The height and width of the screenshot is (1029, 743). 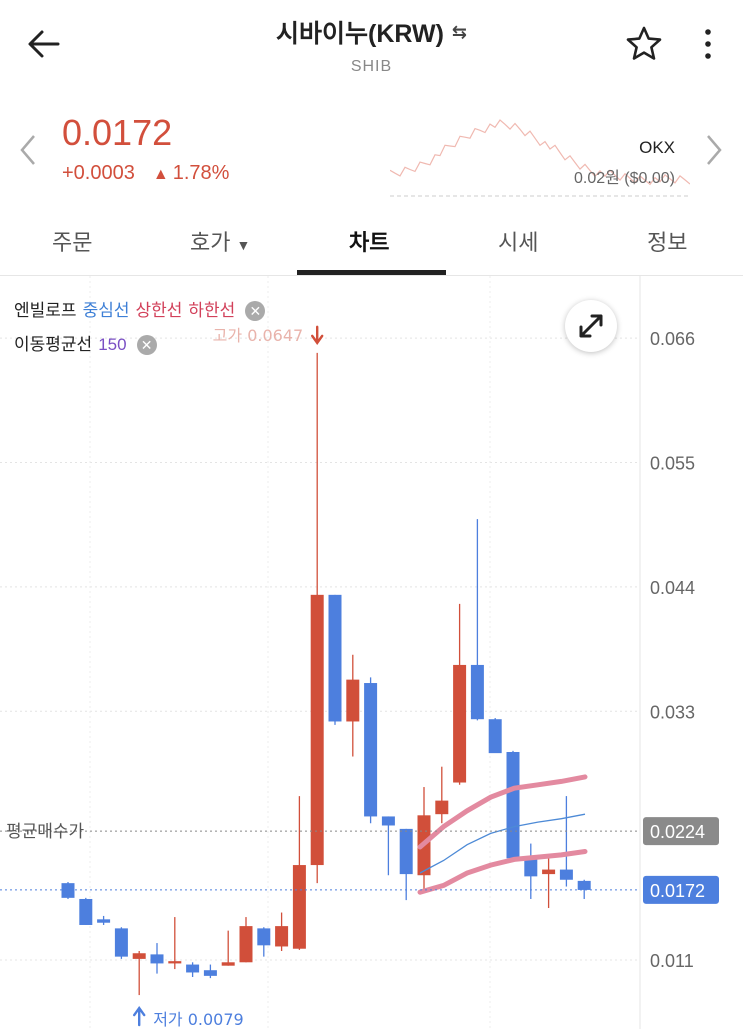 I want to click on legend-ma-label: 이동평균선, so click(x=53, y=344).